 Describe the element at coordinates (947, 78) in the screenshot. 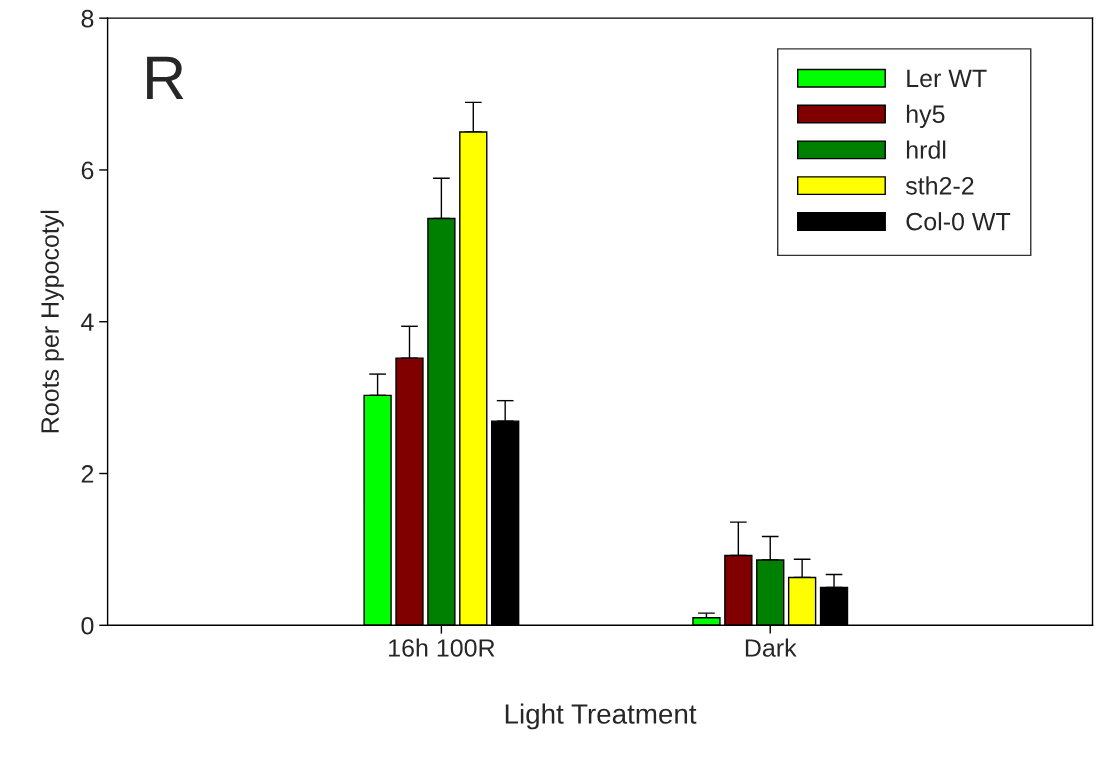

I see `legend-label: Ler WT` at that location.